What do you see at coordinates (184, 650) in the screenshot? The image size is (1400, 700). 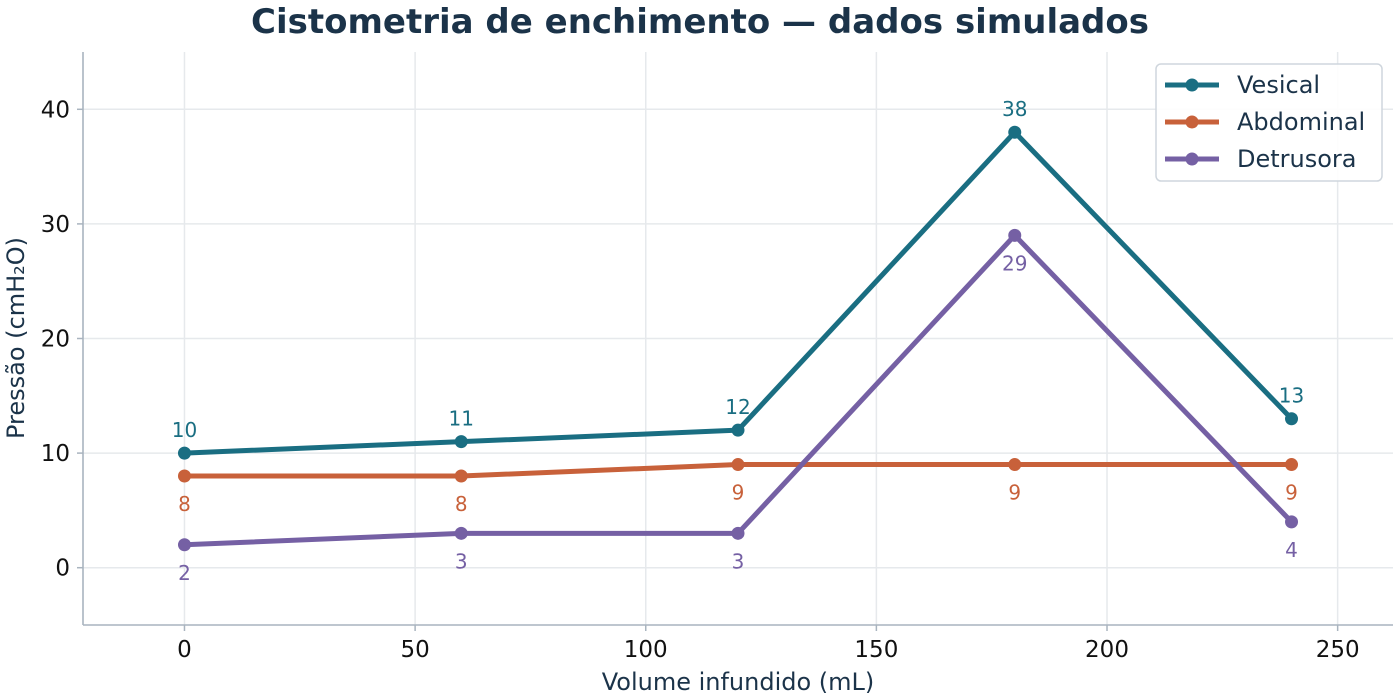 I see `x-tick-label: 0` at bounding box center [184, 650].